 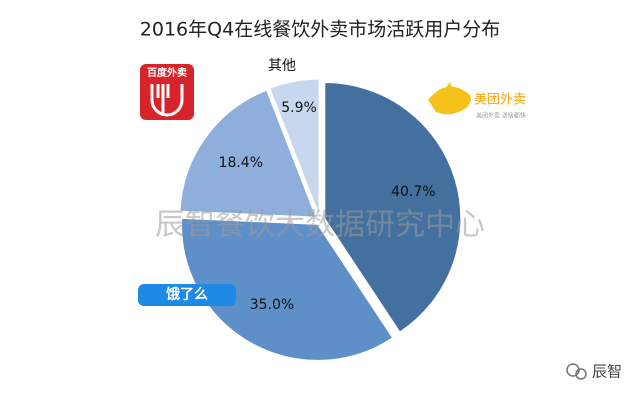 I want to click on baidu-logo: 百度外卖, so click(x=167, y=92).